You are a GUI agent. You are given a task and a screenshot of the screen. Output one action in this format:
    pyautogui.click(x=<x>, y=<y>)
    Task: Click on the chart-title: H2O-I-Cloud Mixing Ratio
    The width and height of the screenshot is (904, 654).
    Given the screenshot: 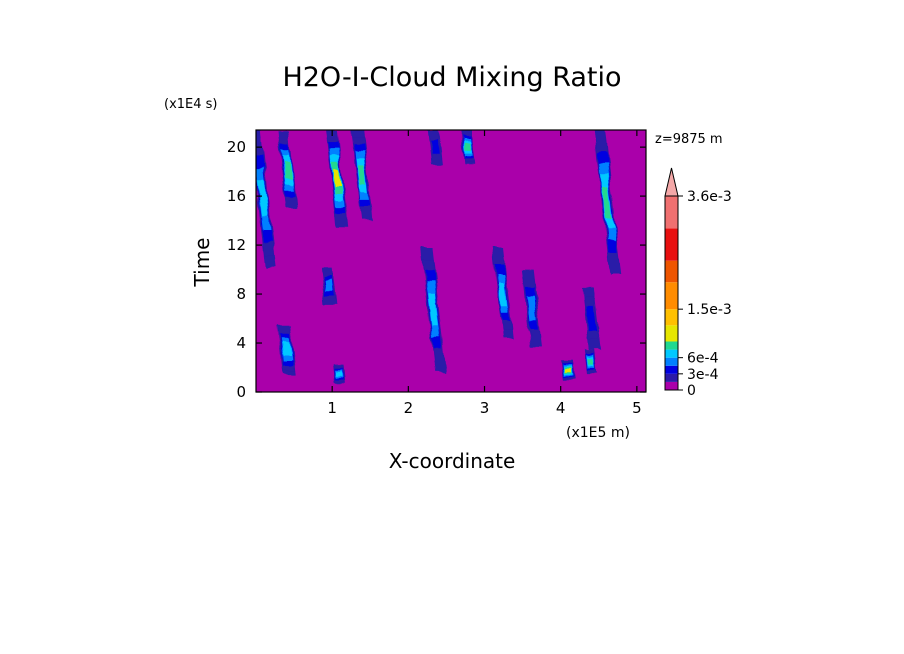 What is the action you would take?
    pyautogui.click(x=451, y=77)
    